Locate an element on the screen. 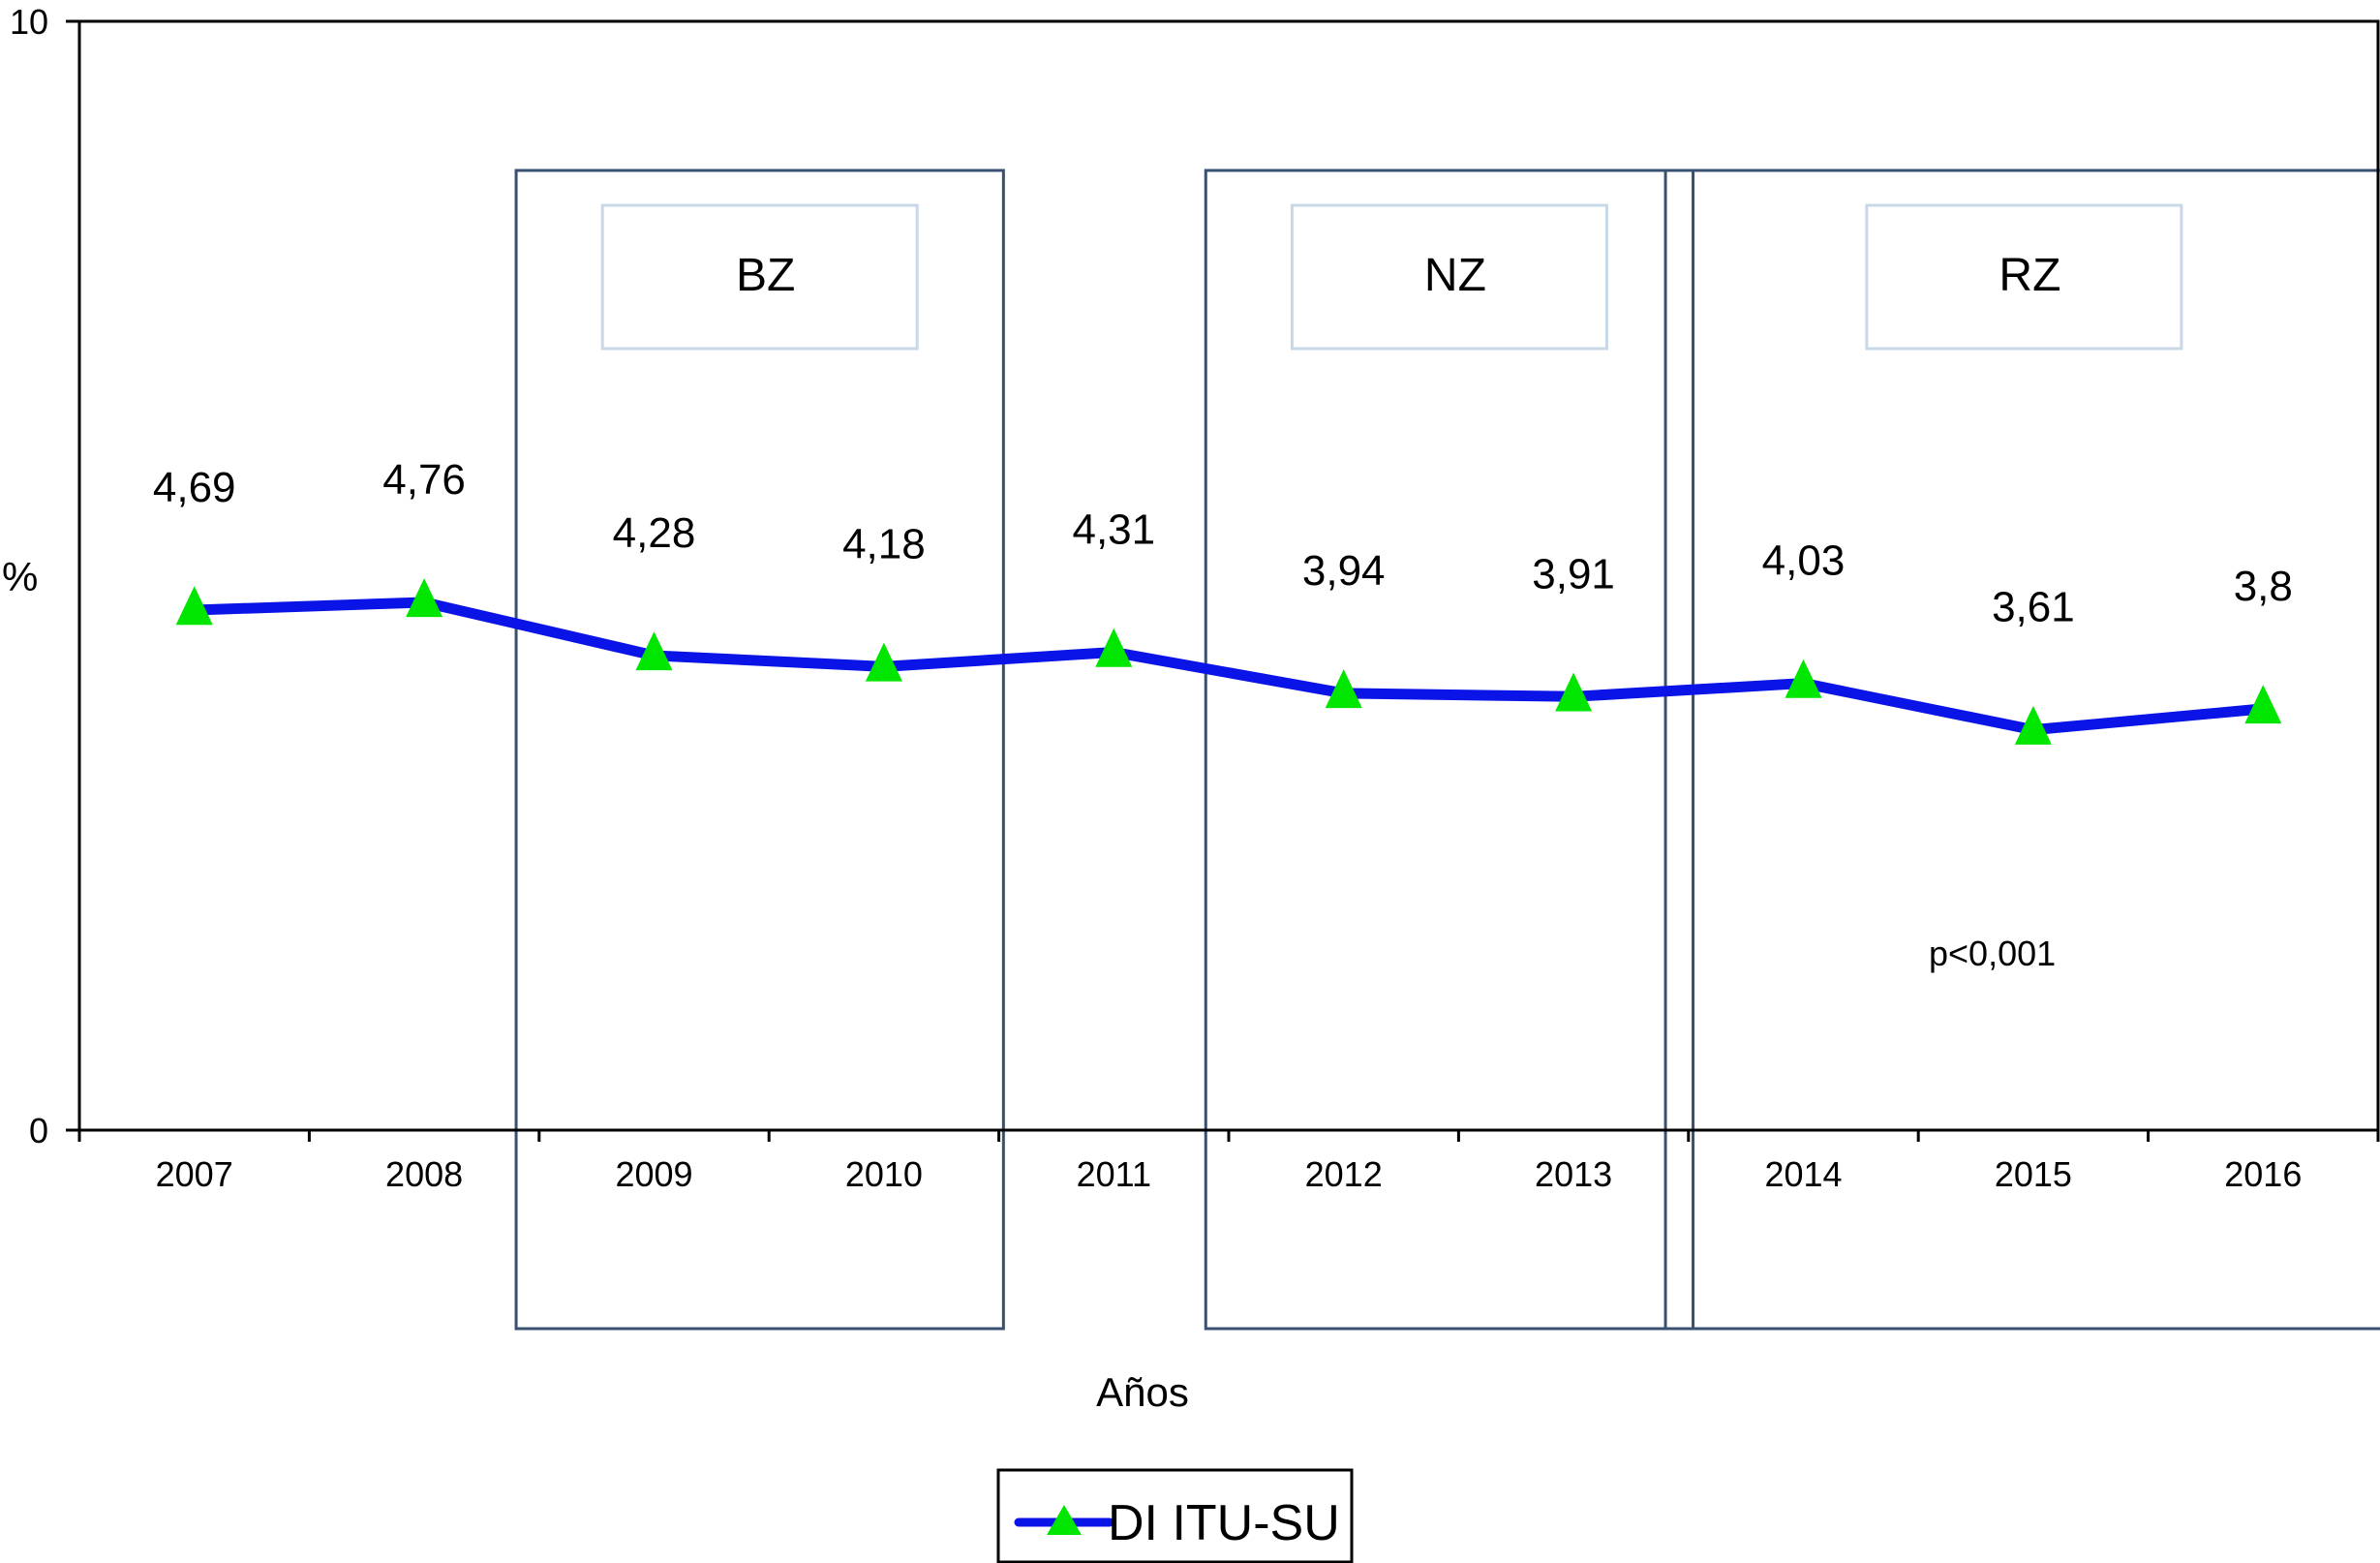 This screenshot has width=2380, height=1563. x-tick-label: 2013 is located at coordinates (1574, 1174).